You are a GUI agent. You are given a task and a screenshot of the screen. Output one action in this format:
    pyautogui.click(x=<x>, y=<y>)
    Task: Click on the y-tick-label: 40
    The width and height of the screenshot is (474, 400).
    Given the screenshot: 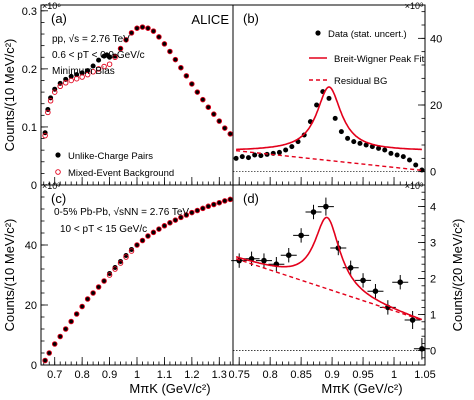 What is the action you would take?
    pyautogui.click(x=436, y=39)
    